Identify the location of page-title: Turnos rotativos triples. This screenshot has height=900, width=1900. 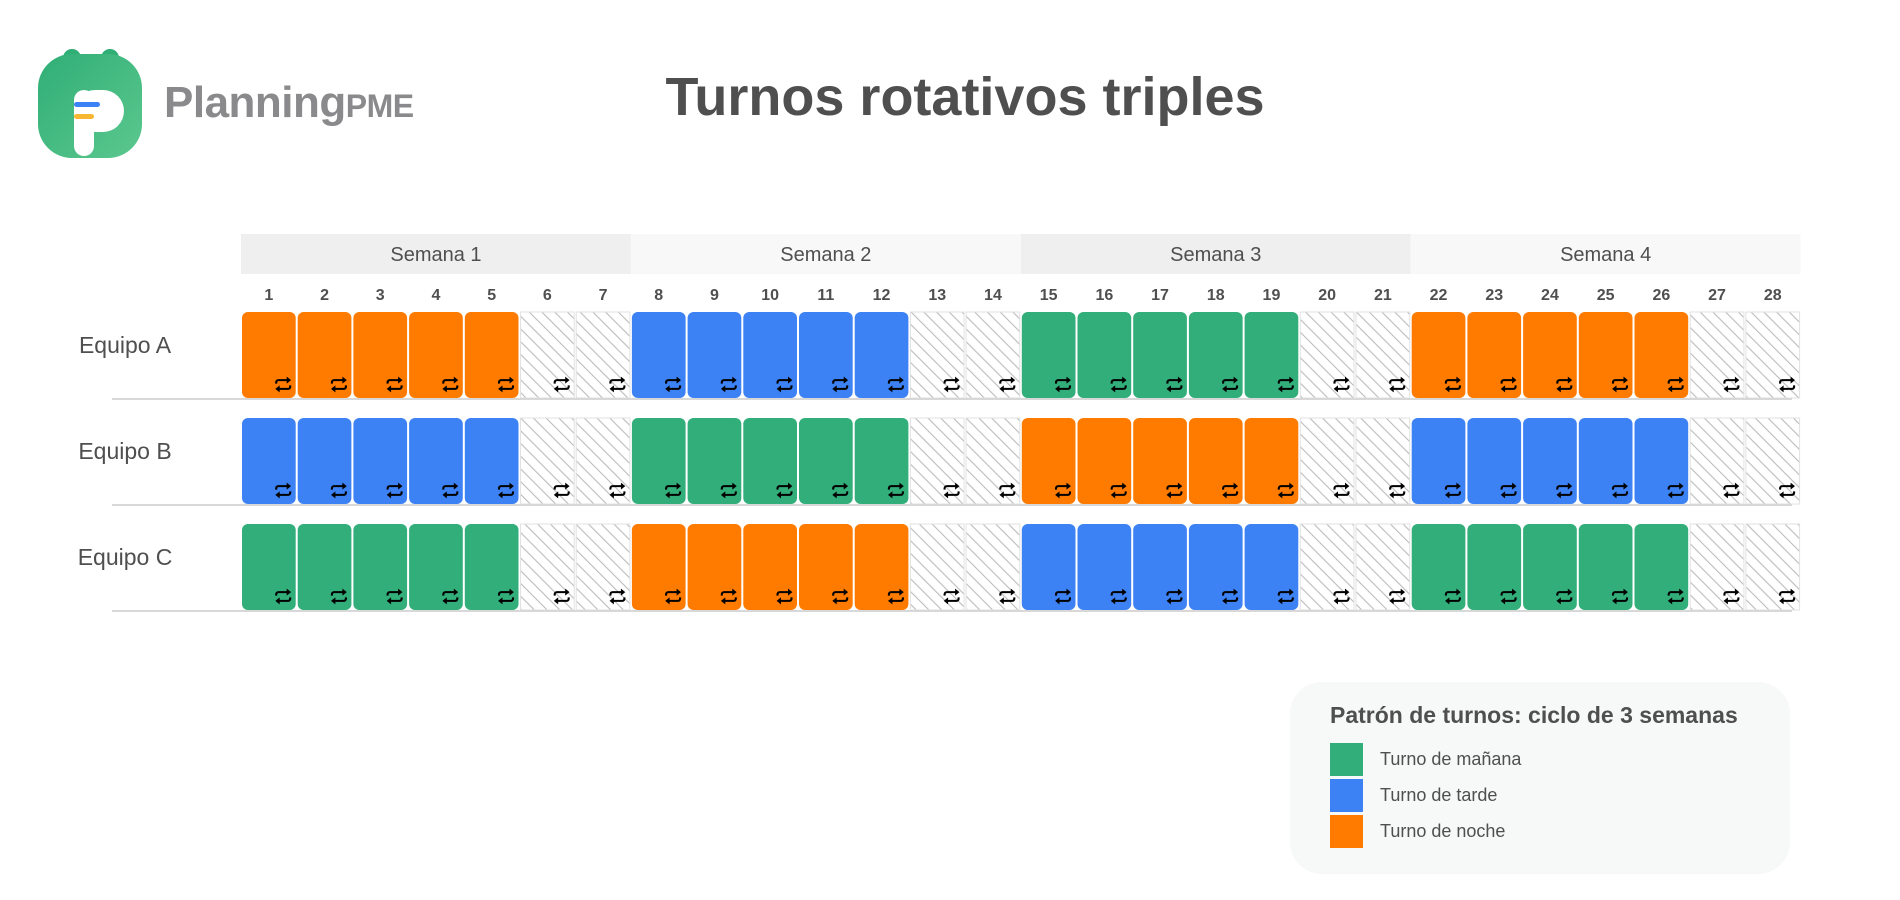
(950, 97).